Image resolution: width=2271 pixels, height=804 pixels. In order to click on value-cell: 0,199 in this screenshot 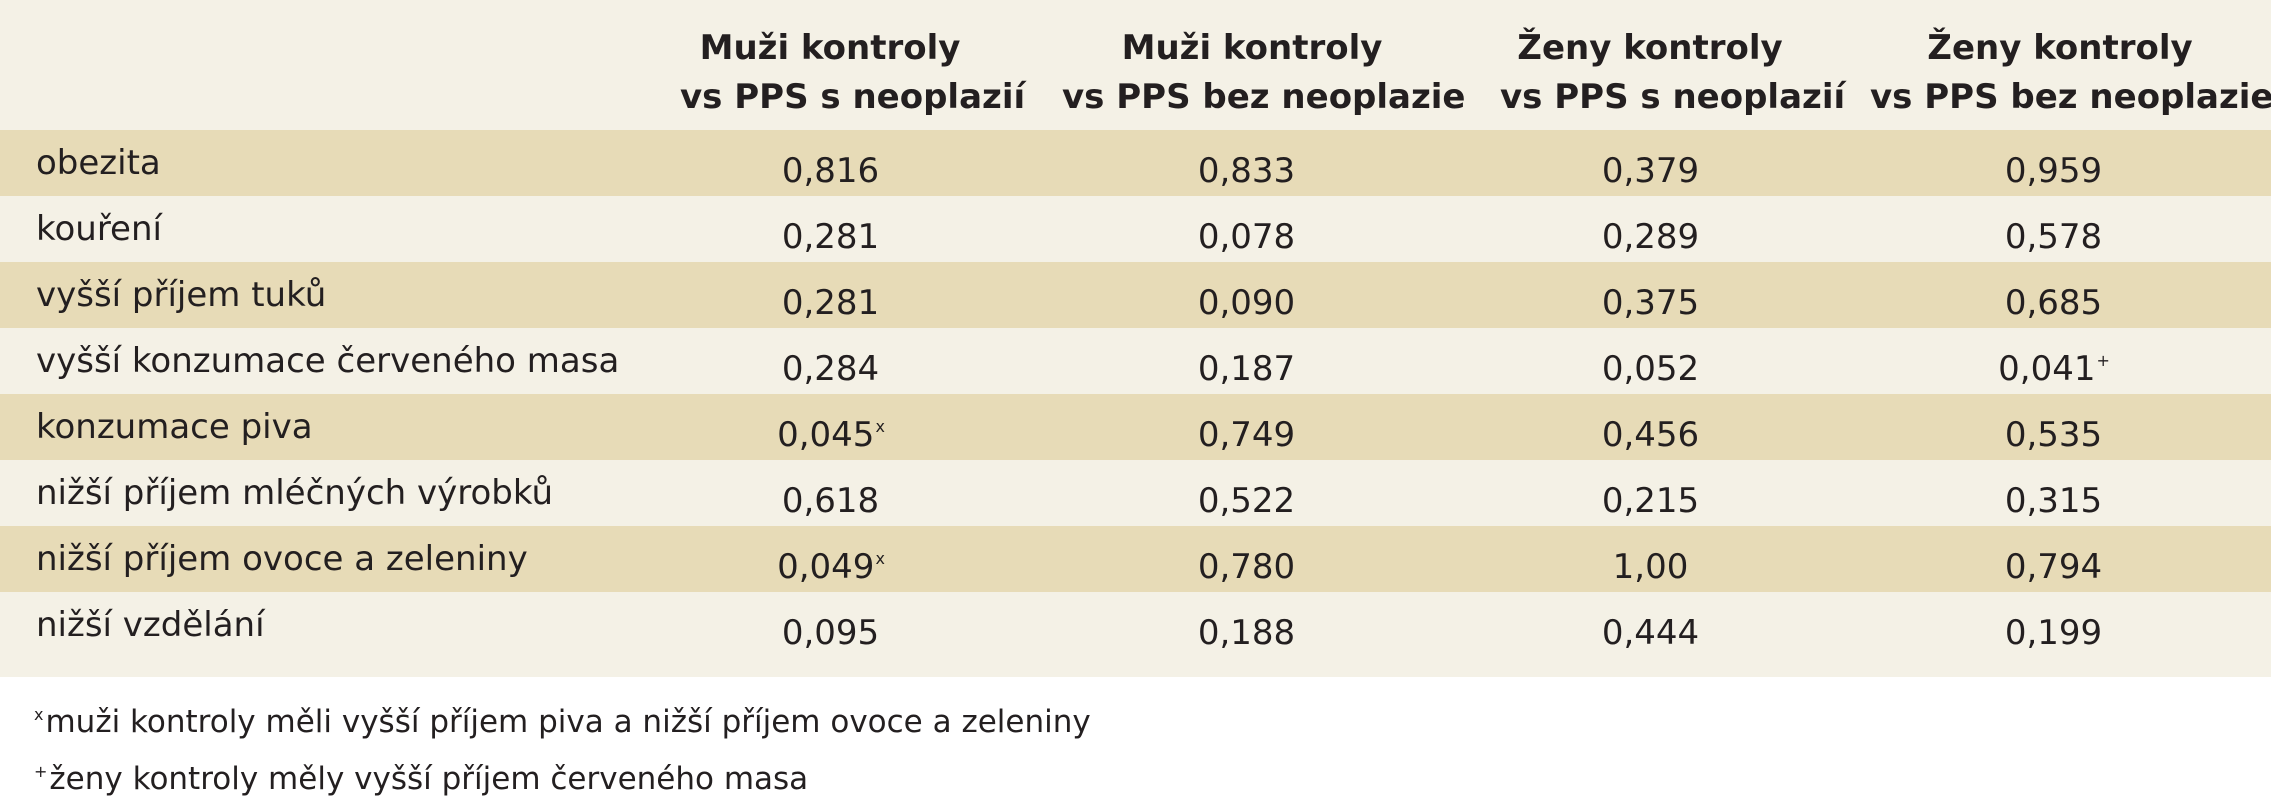, I will do `click(2054, 625)`.